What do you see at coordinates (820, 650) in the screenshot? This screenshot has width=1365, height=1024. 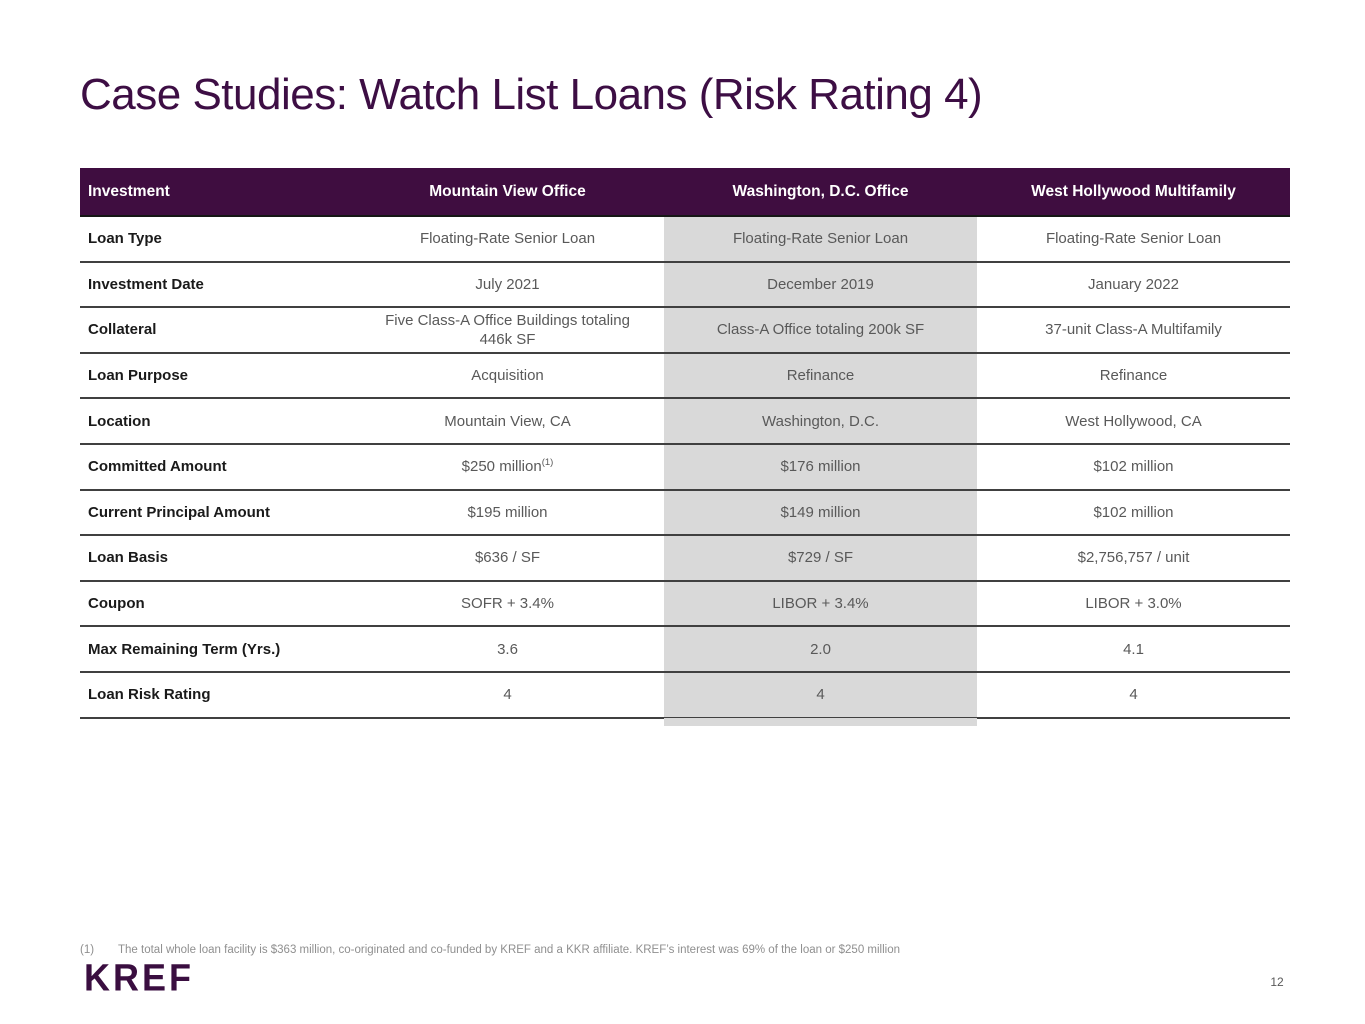 I see `value-cell: 2.0` at bounding box center [820, 650].